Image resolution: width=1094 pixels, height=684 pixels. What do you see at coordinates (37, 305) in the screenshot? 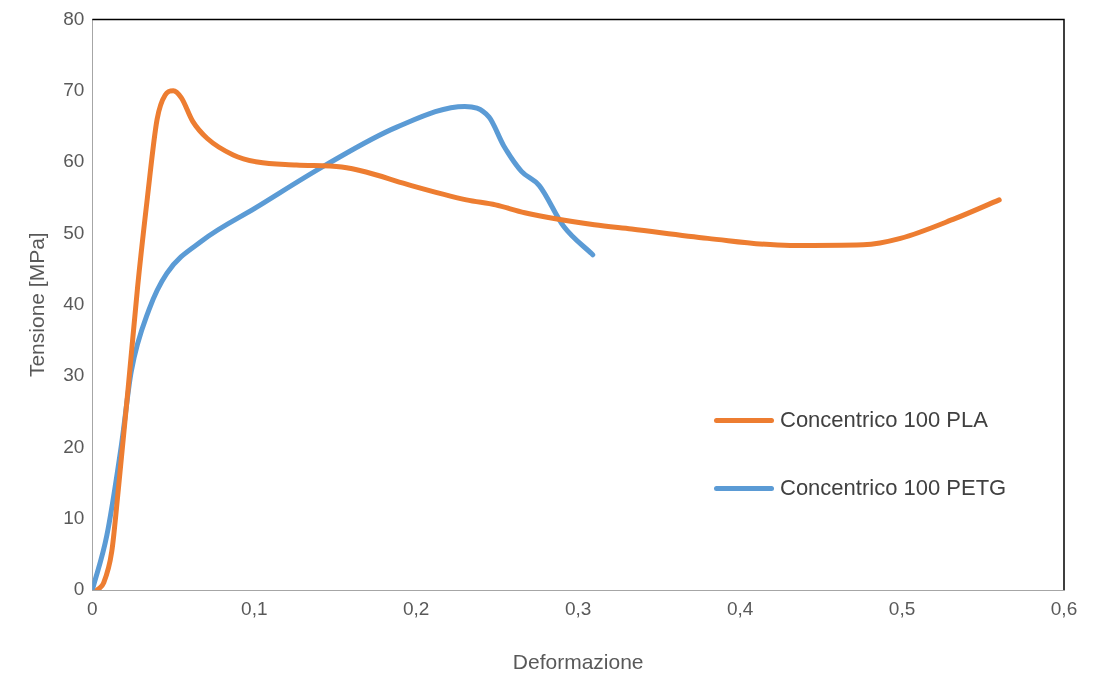
I see `y-axis-title: Tensione [MPa]` at bounding box center [37, 305].